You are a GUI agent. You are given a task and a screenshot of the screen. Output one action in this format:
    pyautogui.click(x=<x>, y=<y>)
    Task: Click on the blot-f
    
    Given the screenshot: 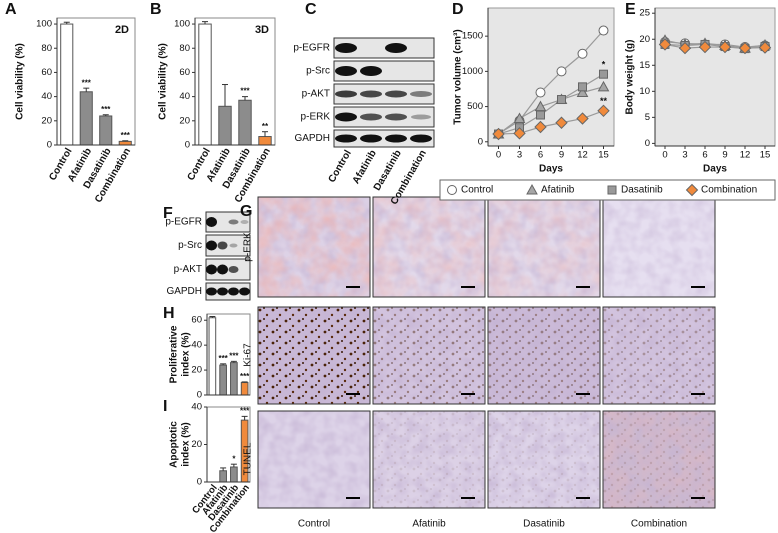 What is the action you would take?
    pyautogui.click(x=228, y=256)
    